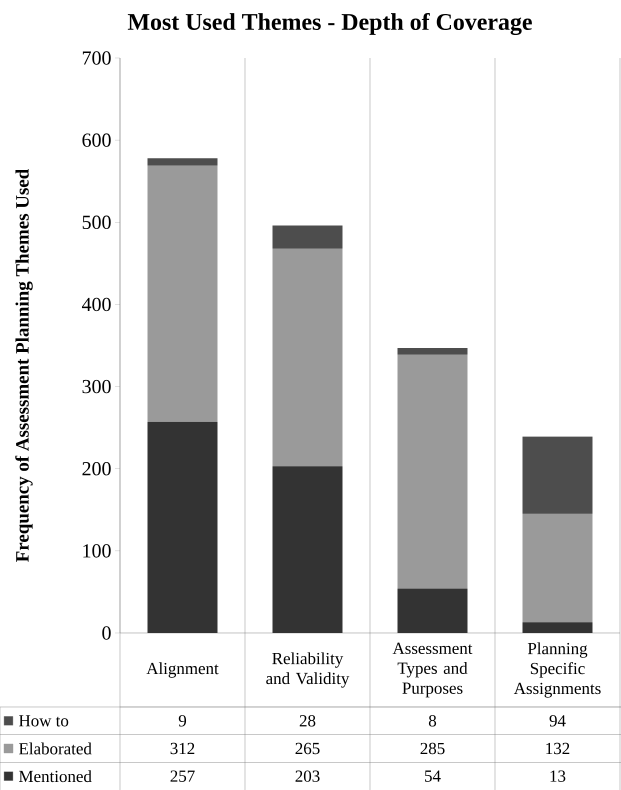 The width and height of the screenshot is (621, 790). I want to click on data-label: 54, so click(433, 776).